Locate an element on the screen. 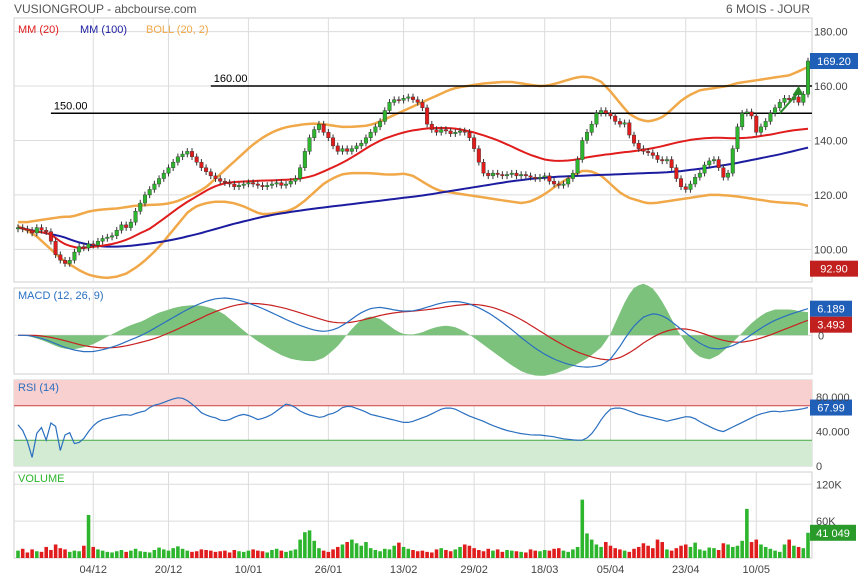 This screenshot has height=585, width=860. x-tick-label: 29/02 is located at coordinates (474, 570).